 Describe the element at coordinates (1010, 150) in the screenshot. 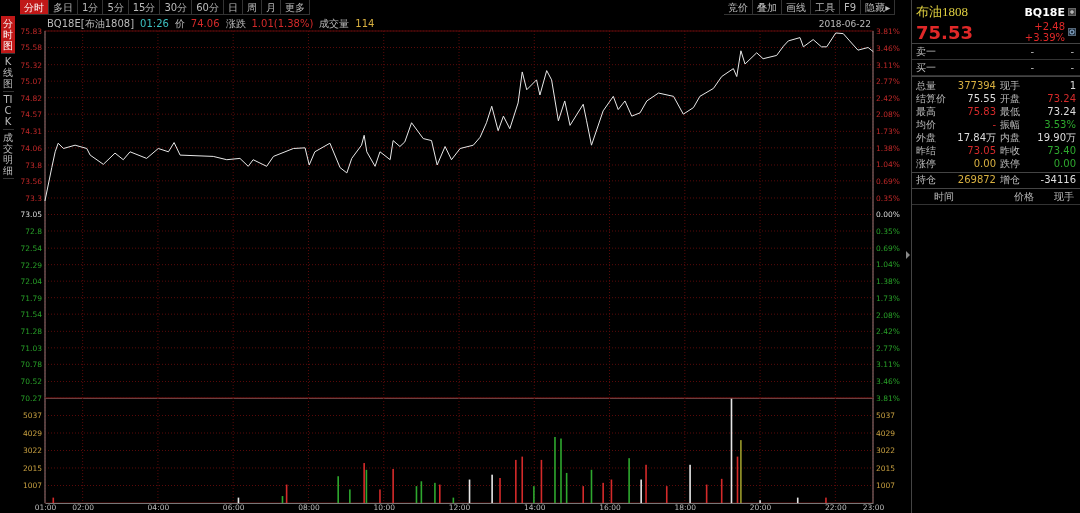

I see `text: 昨收` at that location.